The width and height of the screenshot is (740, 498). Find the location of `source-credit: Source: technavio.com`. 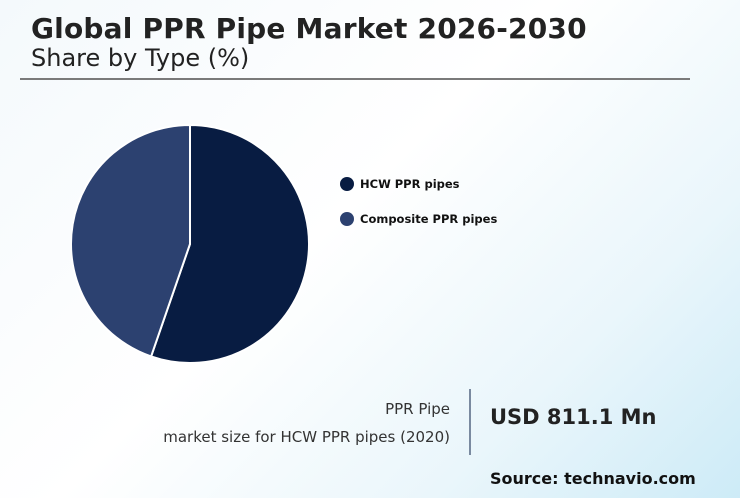

source-credit: Source: technavio.com is located at coordinates (593, 478).